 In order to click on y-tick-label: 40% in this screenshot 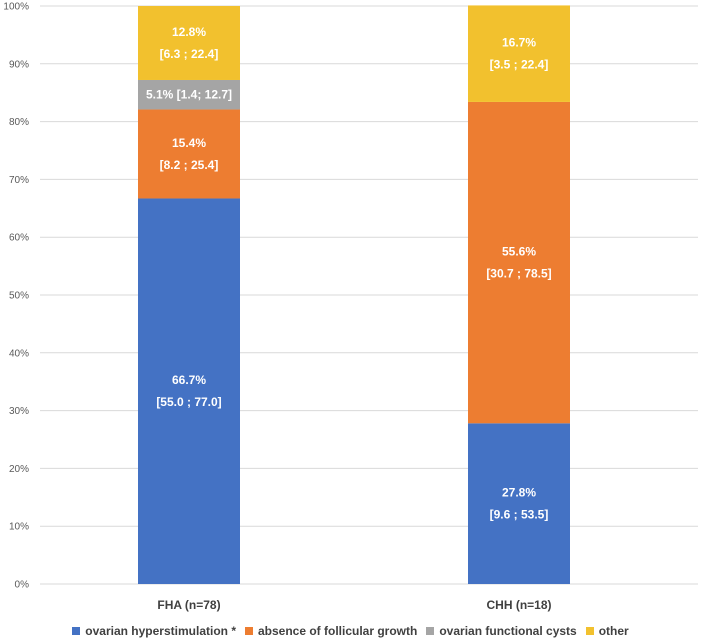, I will do `click(19, 353)`.